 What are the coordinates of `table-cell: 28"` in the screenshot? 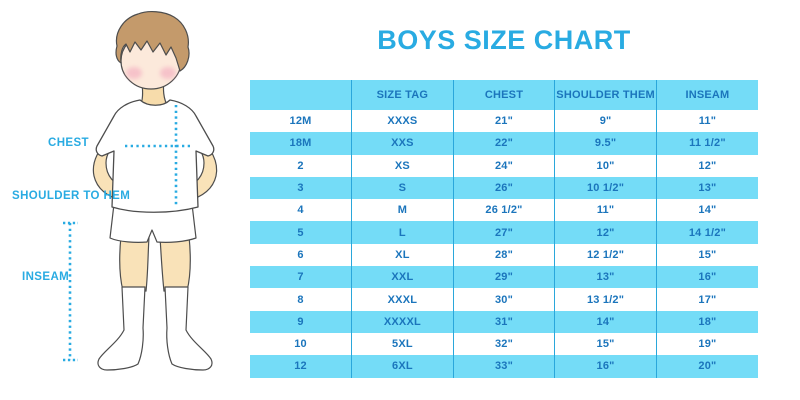 It's located at (504, 255).